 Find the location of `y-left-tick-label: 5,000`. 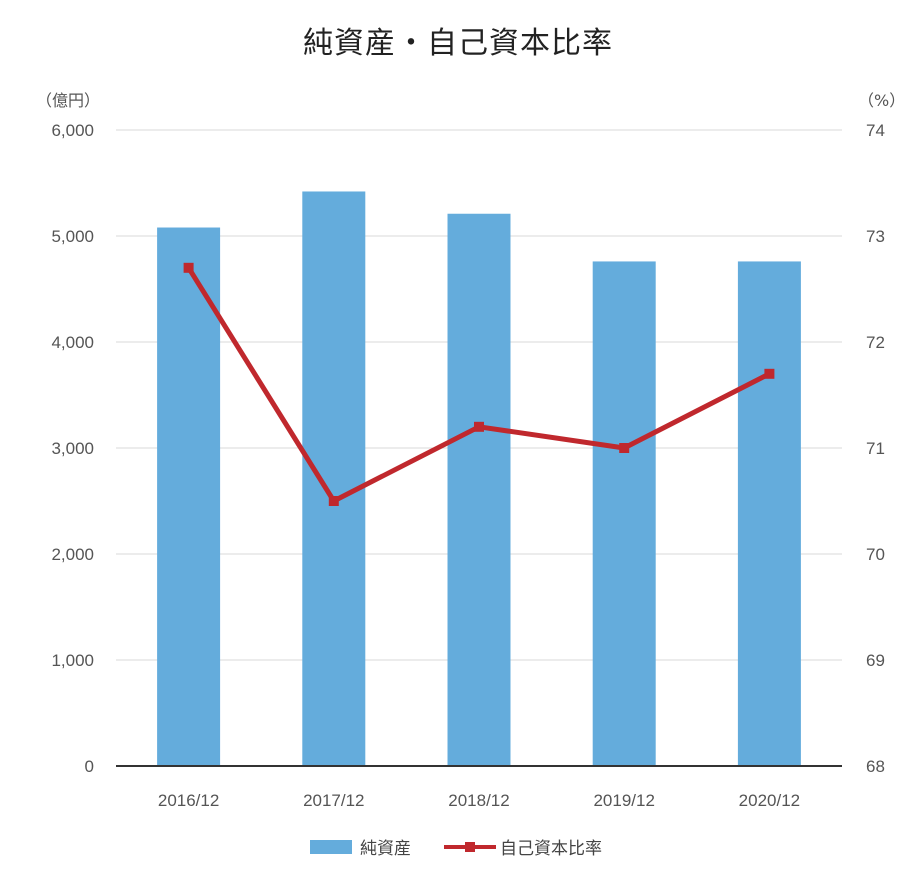

y-left-tick-label: 5,000 is located at coordinates (72, 236).